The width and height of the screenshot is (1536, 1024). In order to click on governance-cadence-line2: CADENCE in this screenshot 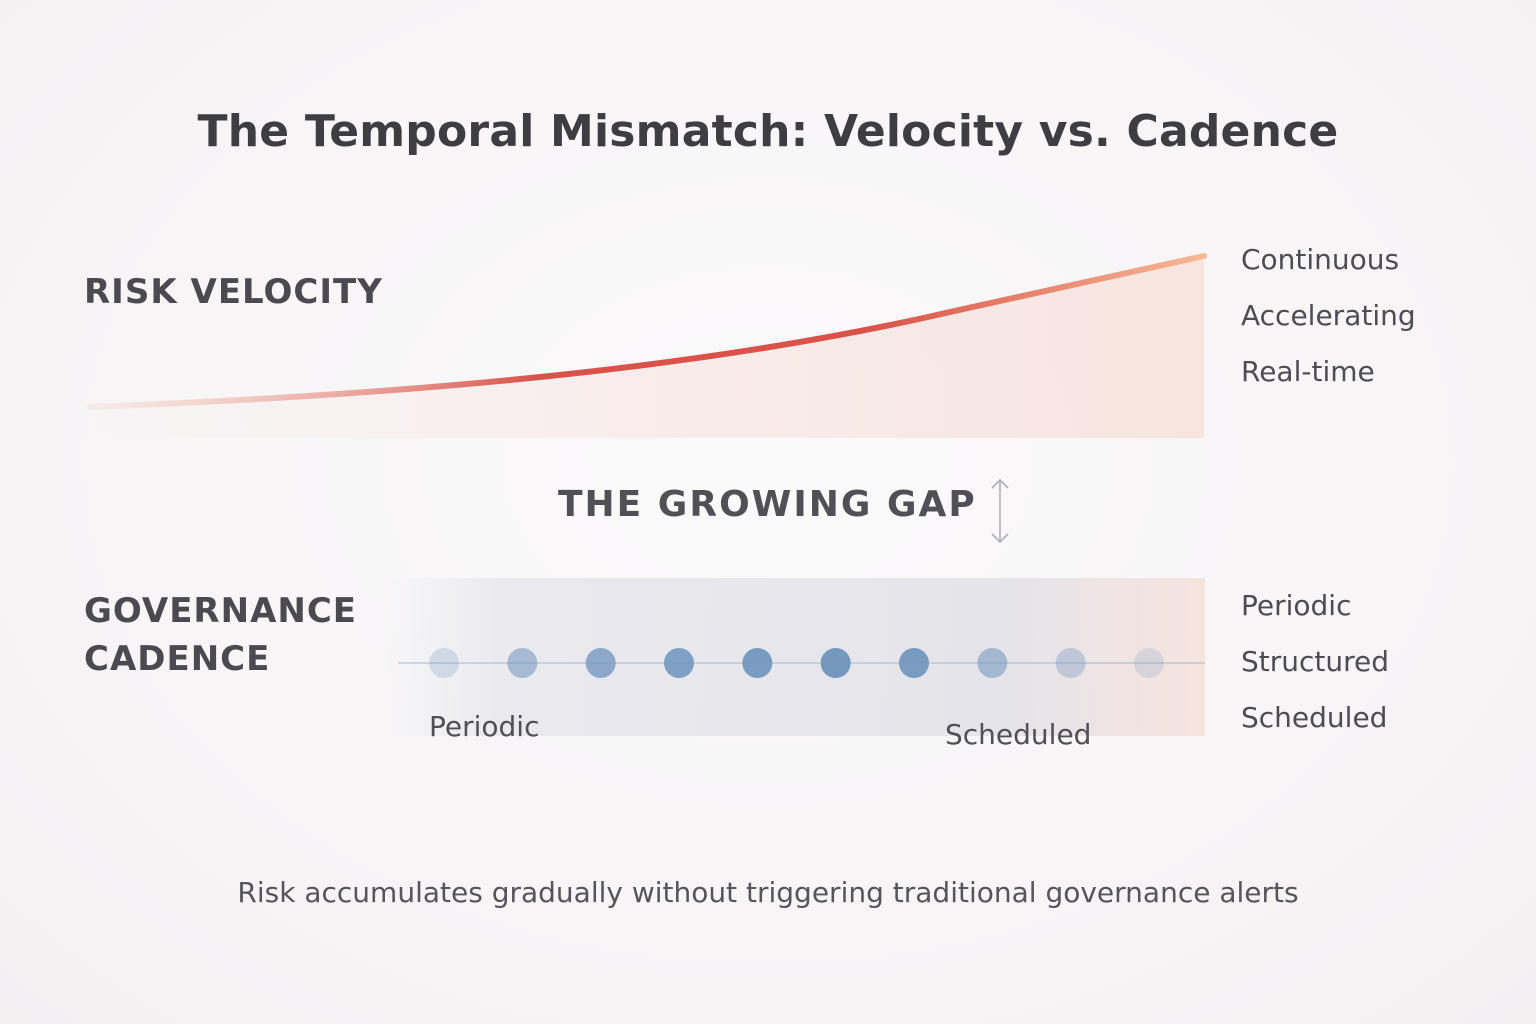, I will do `click(177, 659)`.